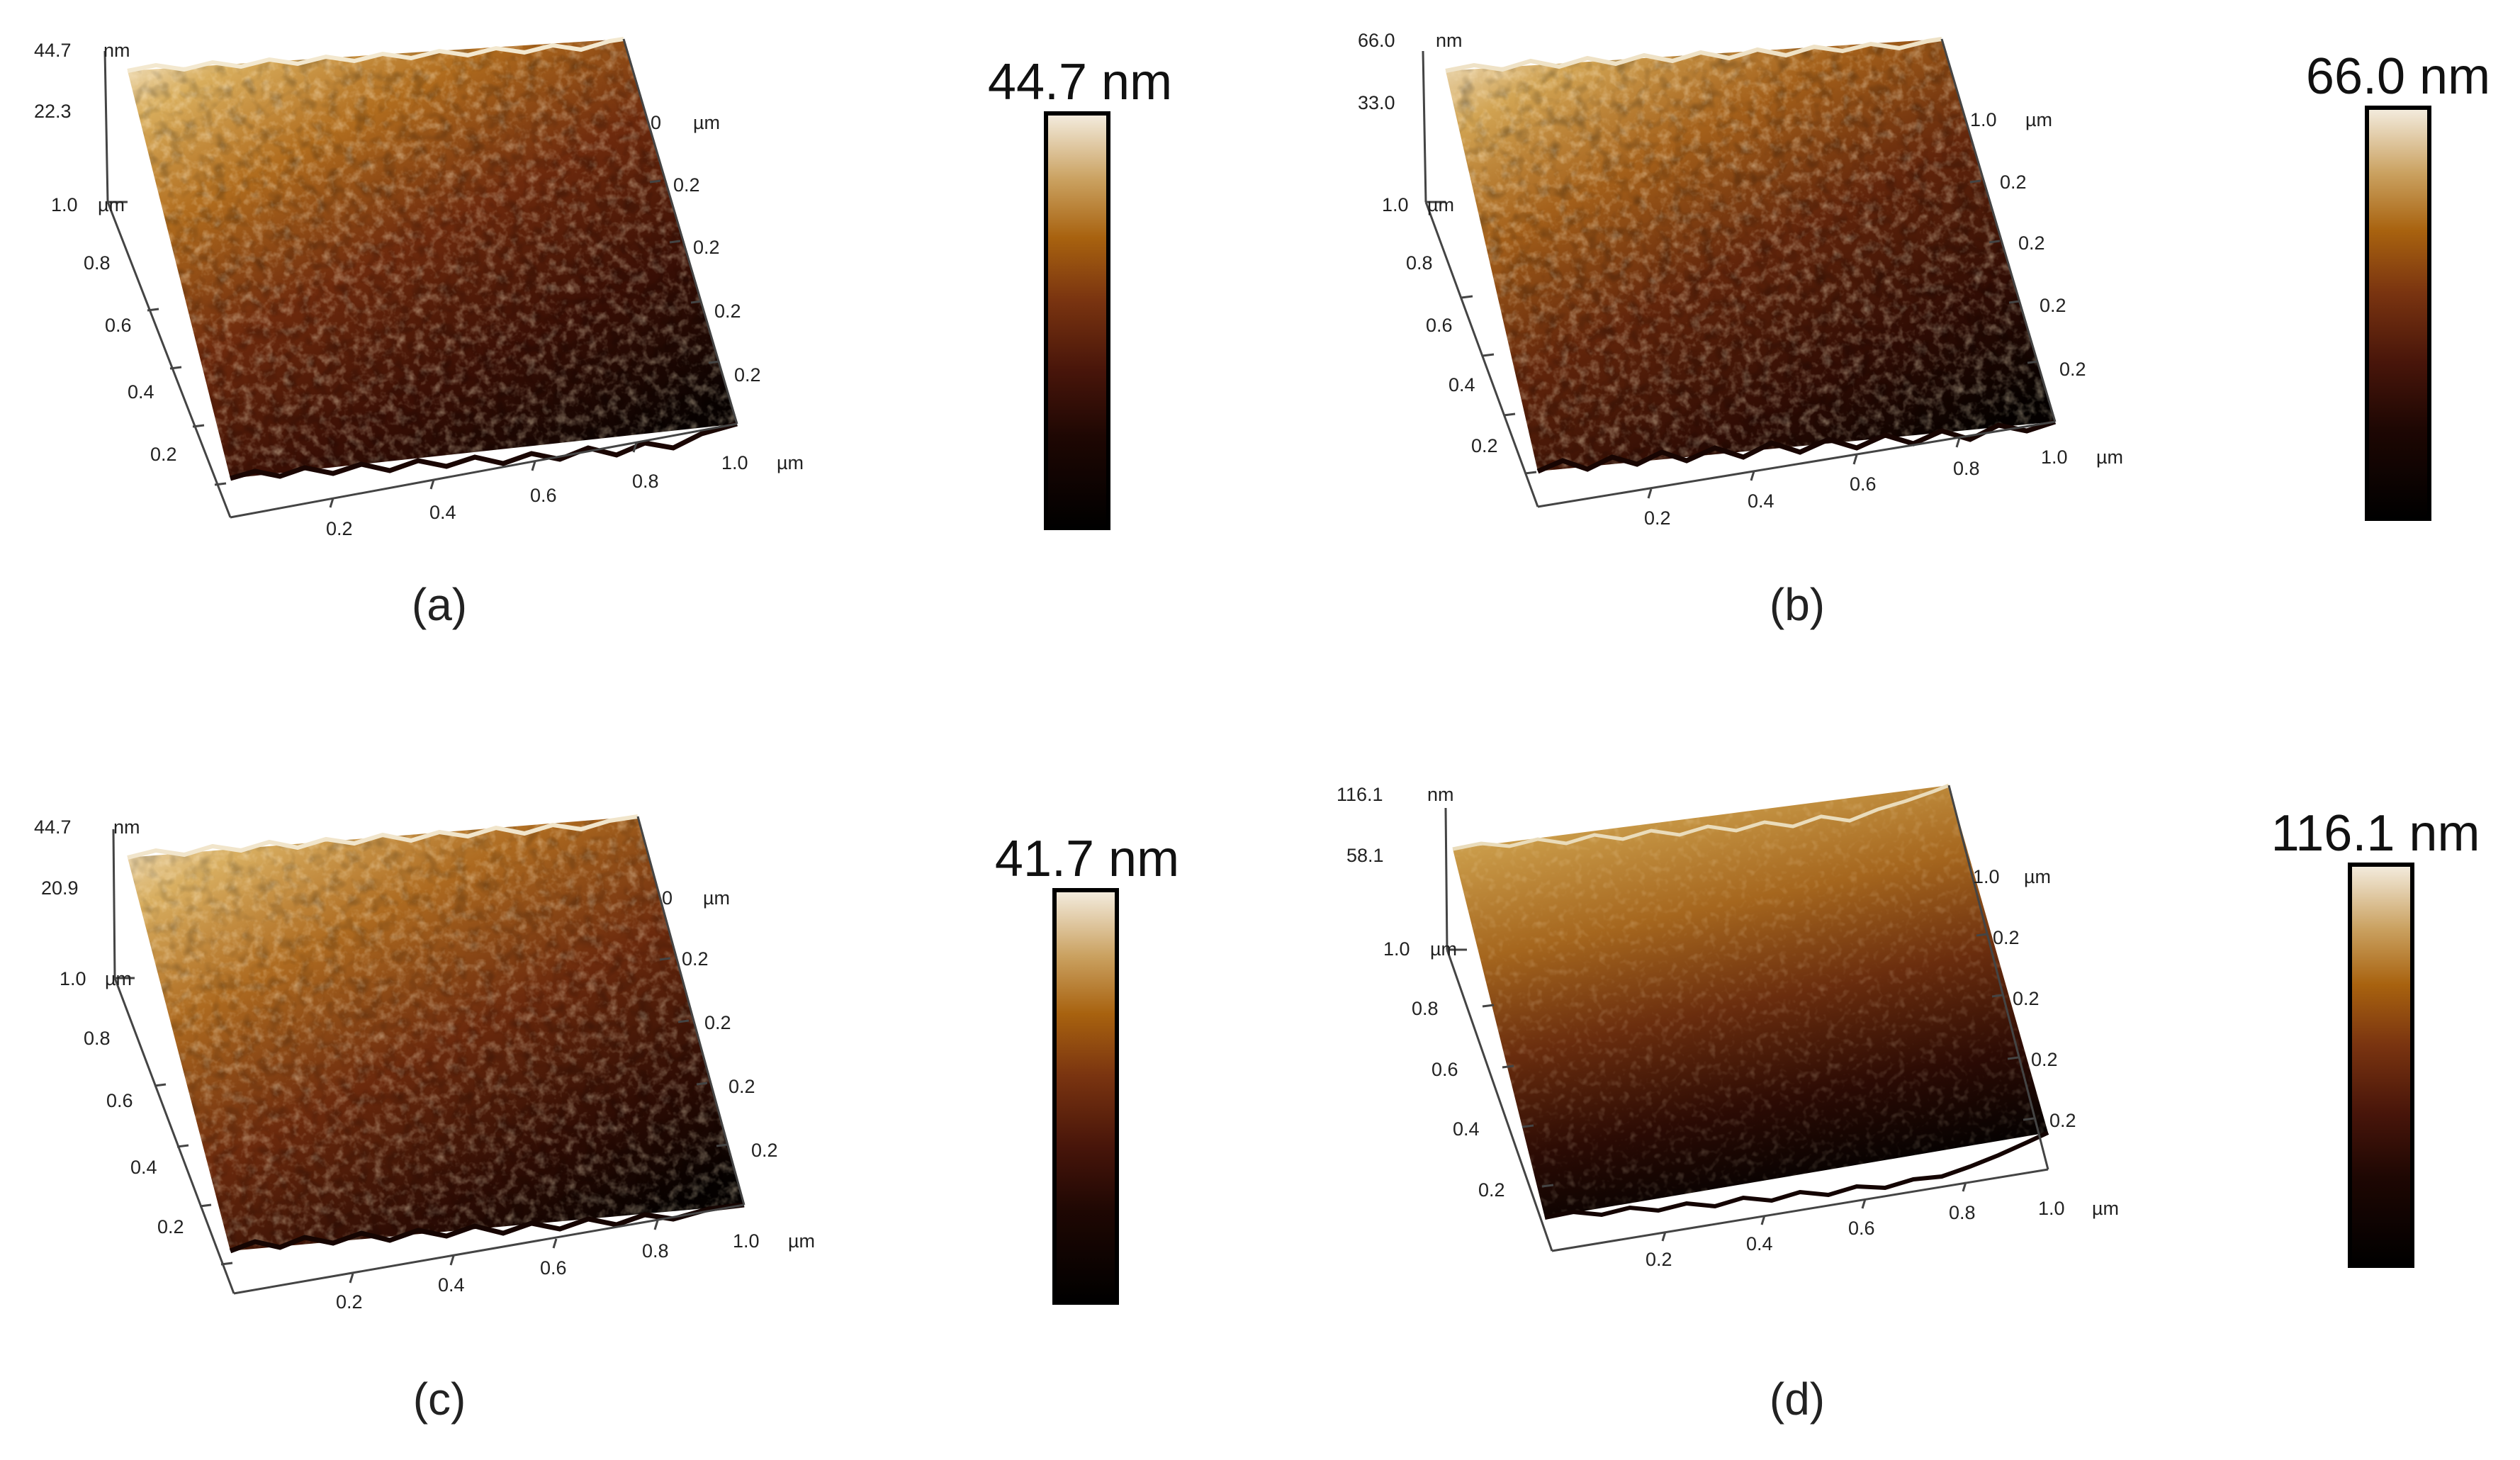  What do you see at coordinates (706, 123) in the screenshot?
I see `right-axis-unit-a: µm` at bounding box center [706, 123].